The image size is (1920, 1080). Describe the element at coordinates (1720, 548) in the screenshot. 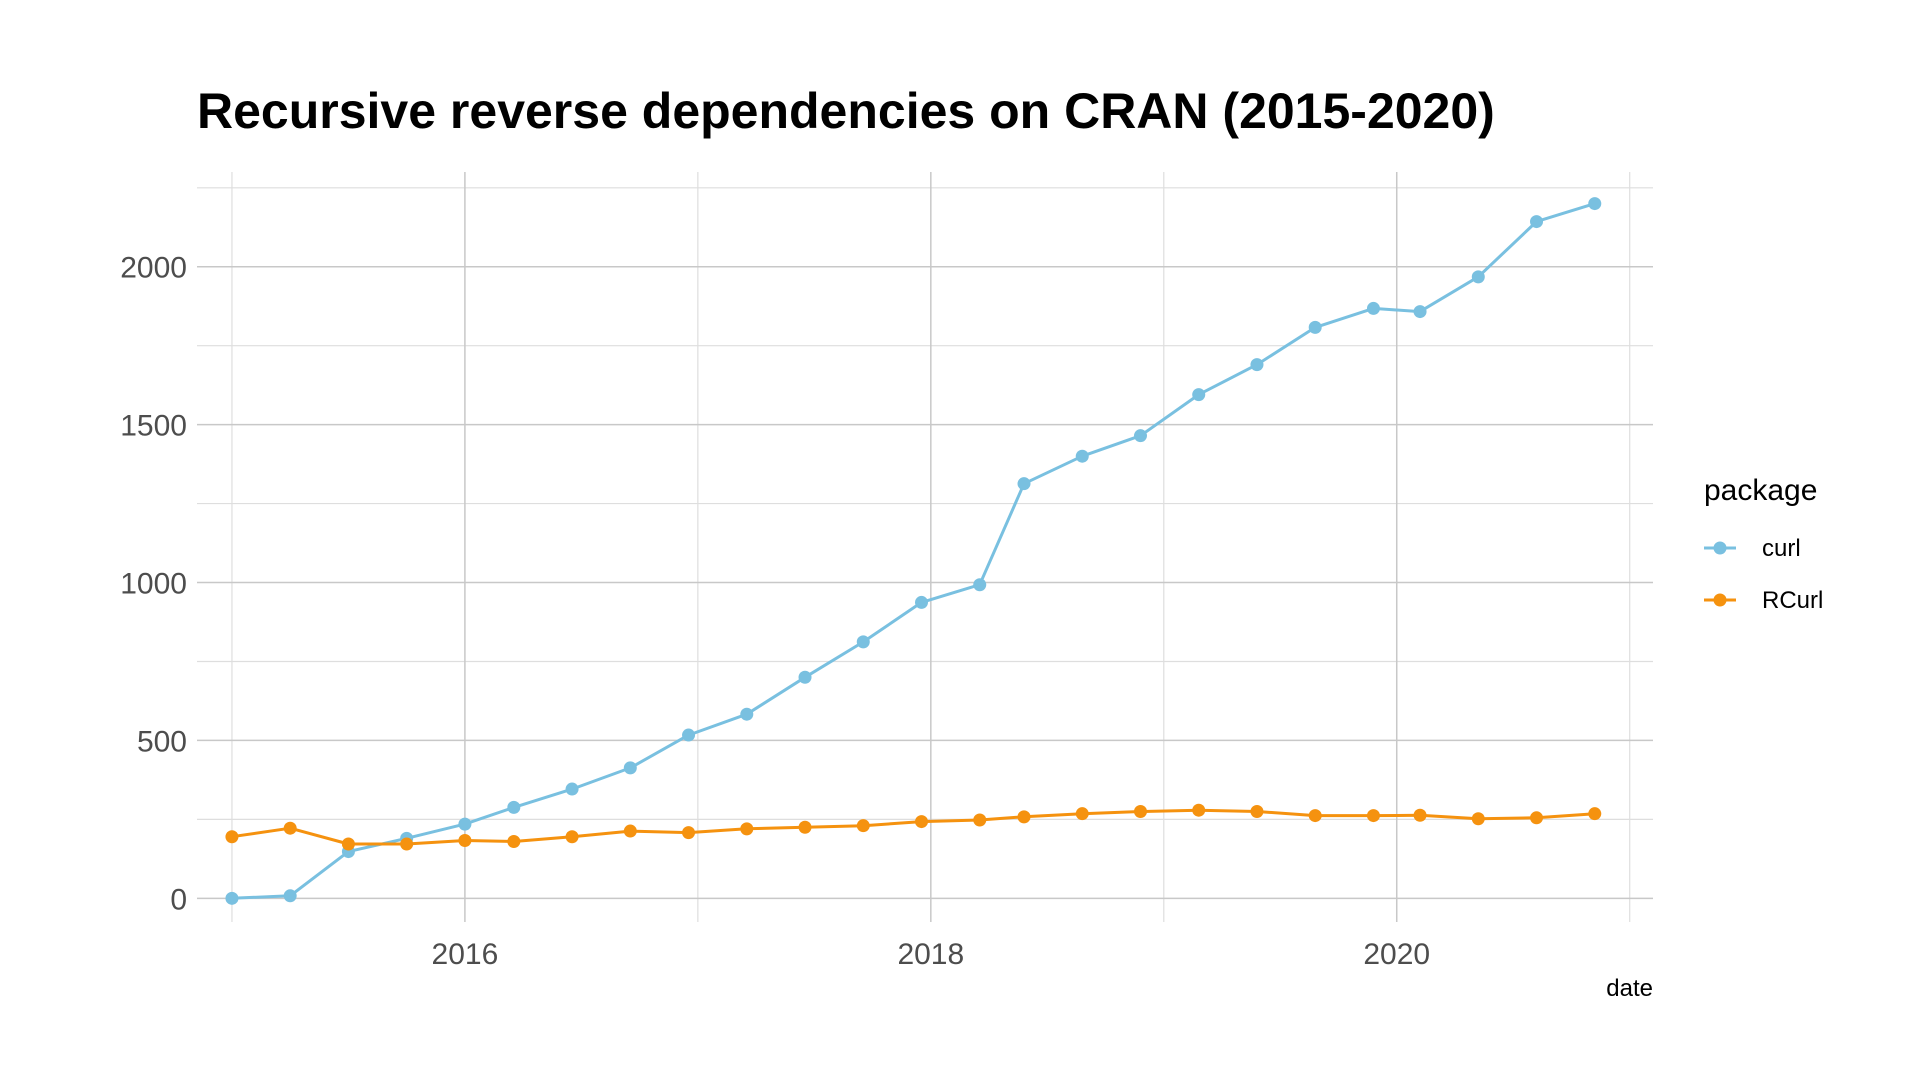

I see `legend-key-point-curl` at that location.